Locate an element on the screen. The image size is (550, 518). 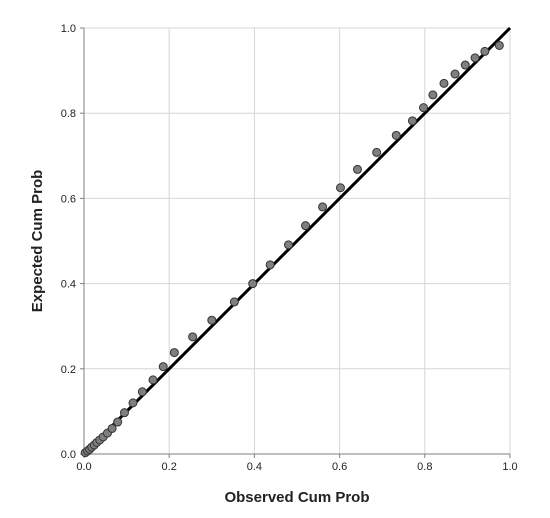
y-axis-title: Expected Cum Prob is located at coordinates (37, 241).